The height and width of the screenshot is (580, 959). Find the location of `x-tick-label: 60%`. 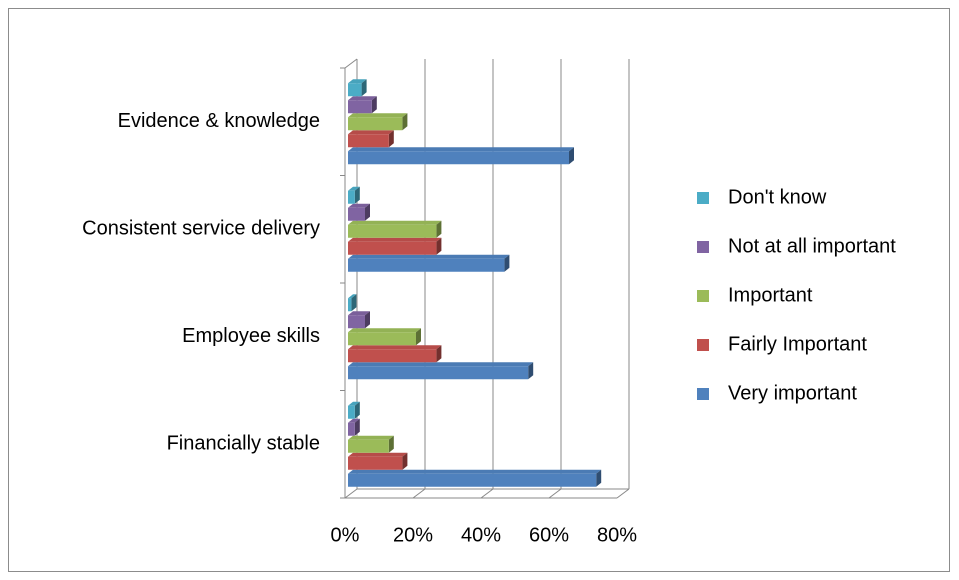

x-tick-label: 60% is located at coordinates (549, 535).